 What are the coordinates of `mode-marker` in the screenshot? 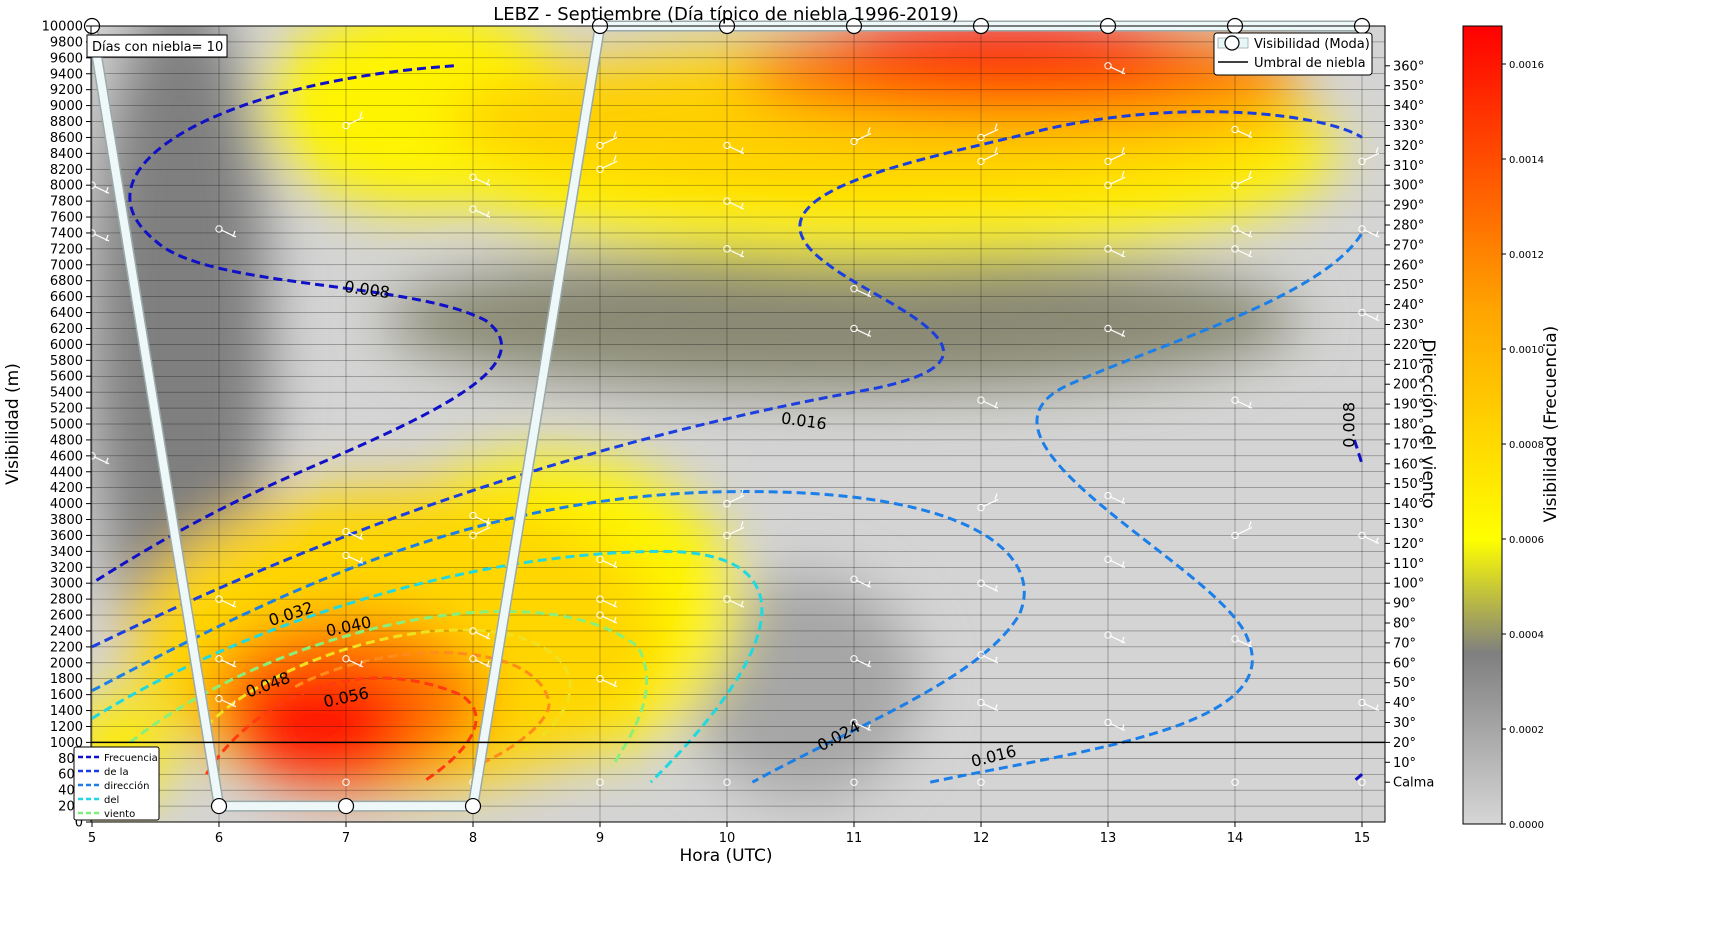 It's located at (473, 806).